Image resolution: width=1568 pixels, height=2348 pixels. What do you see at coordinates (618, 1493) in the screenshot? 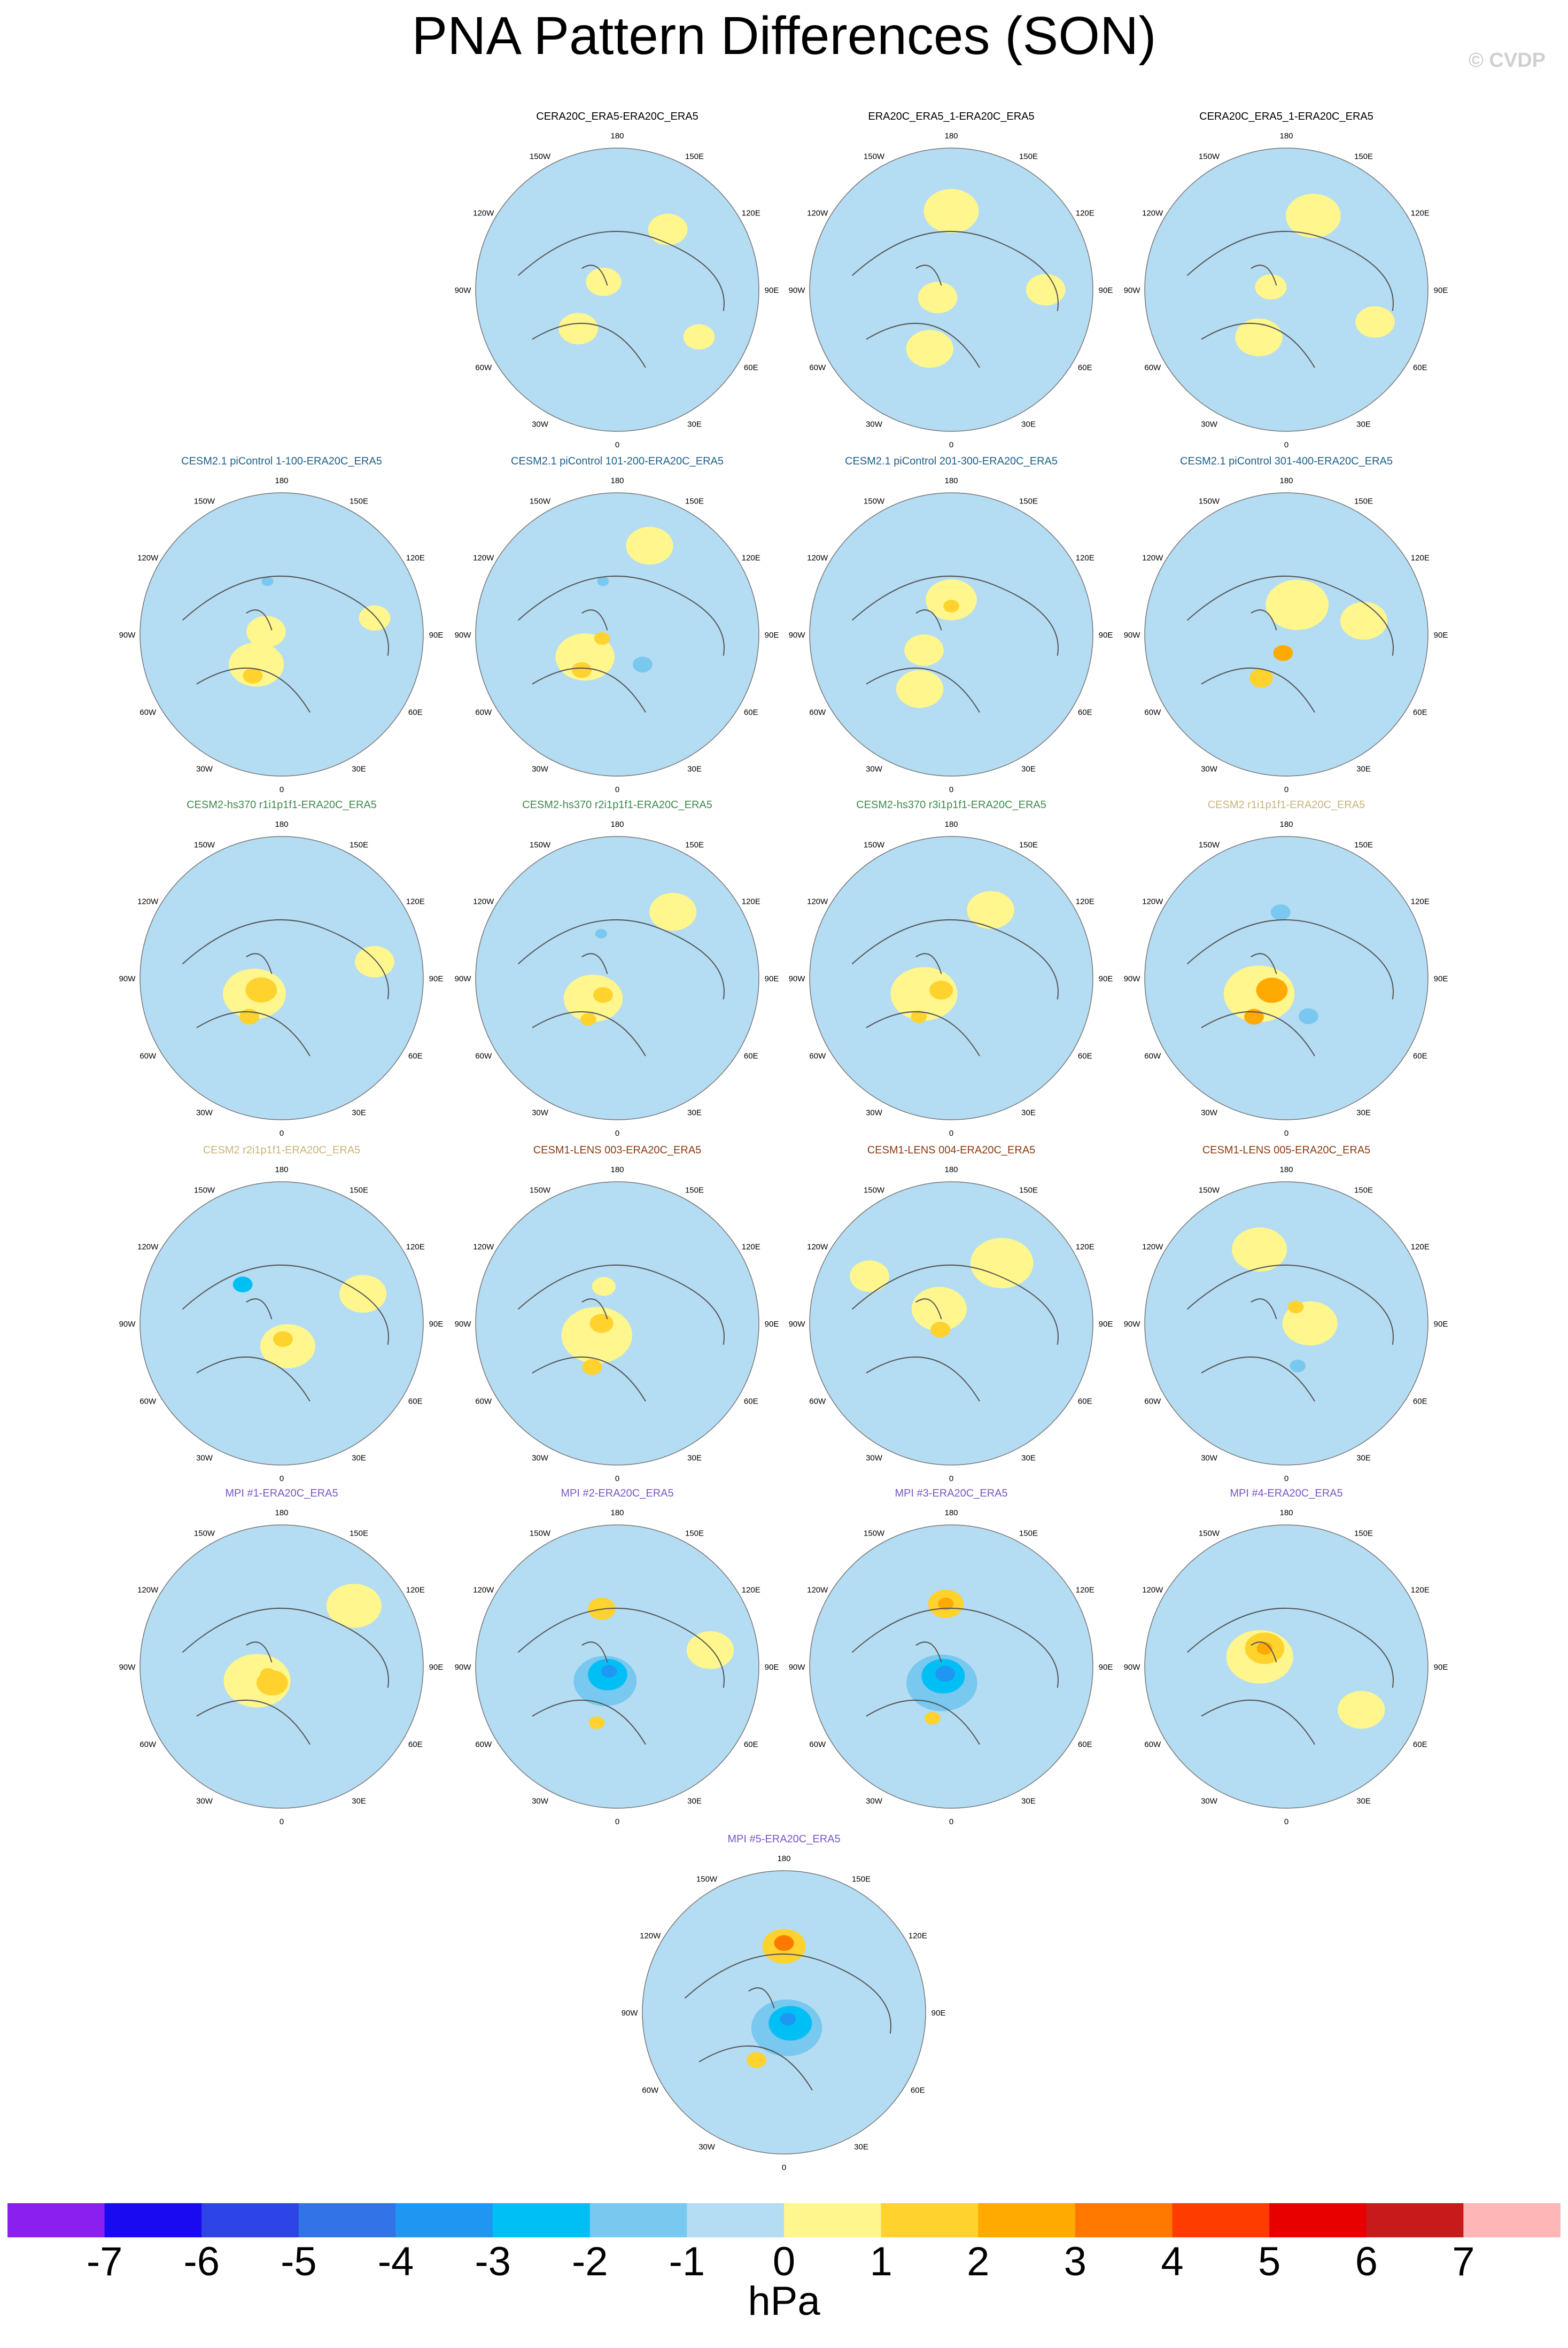
I see `panel-title: MPI #2-ERA20C_ERA5` at bounding box center [618, 1493].